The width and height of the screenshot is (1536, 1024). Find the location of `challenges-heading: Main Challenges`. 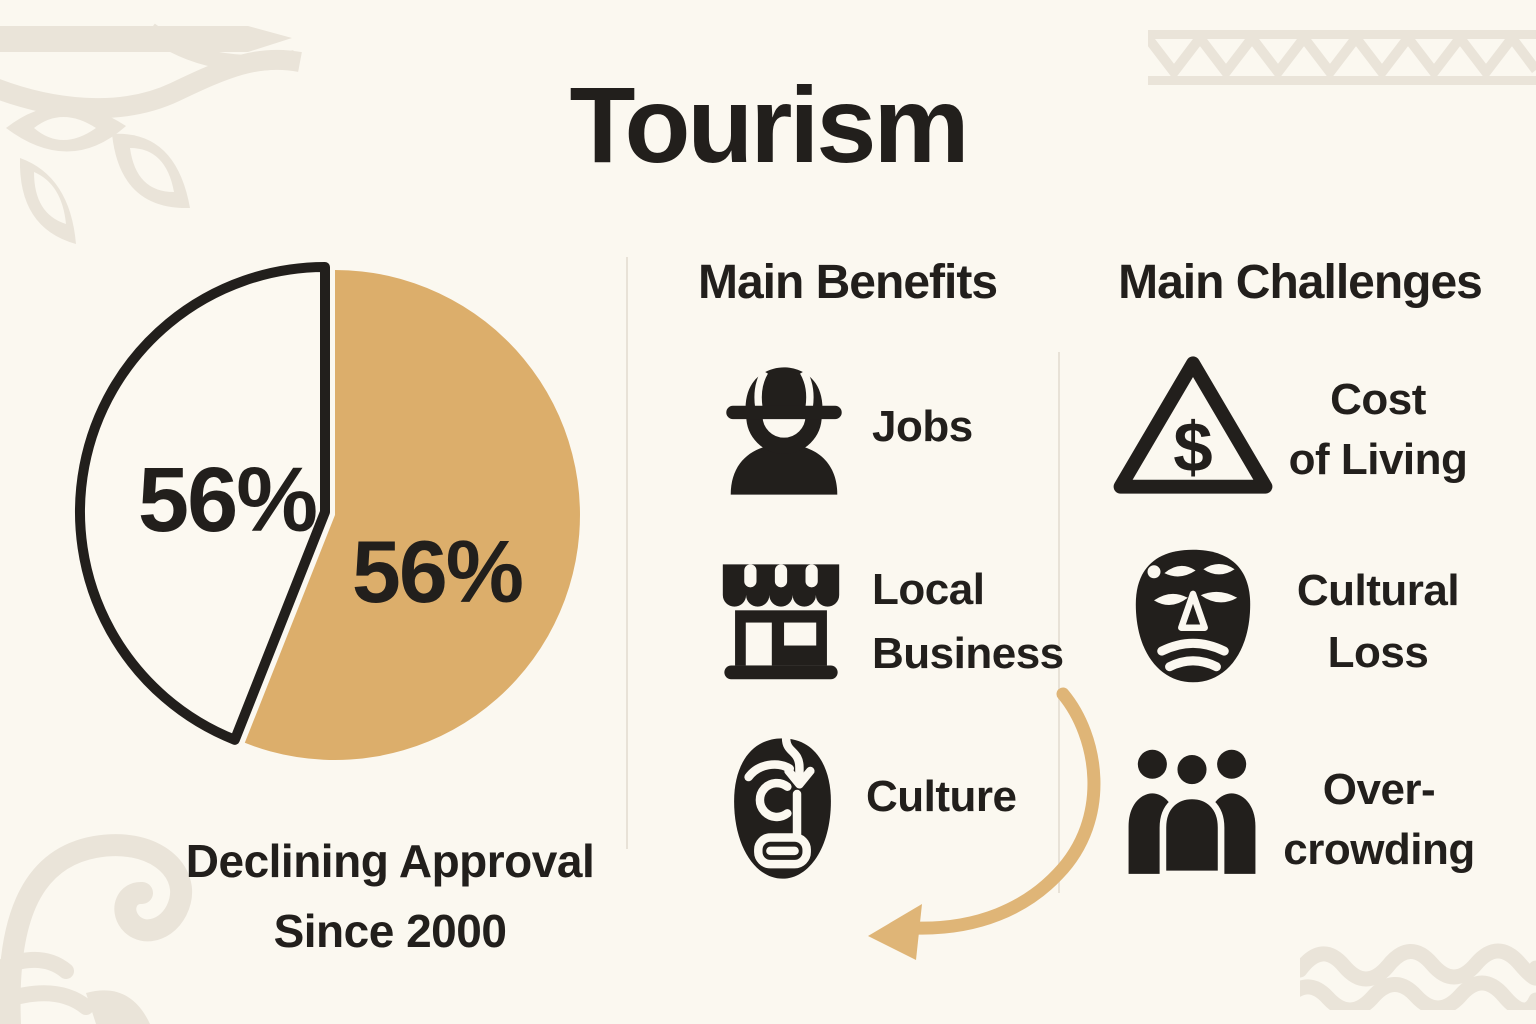

challenges-heading: Main Challenges is located at coordinates (1300, 282).